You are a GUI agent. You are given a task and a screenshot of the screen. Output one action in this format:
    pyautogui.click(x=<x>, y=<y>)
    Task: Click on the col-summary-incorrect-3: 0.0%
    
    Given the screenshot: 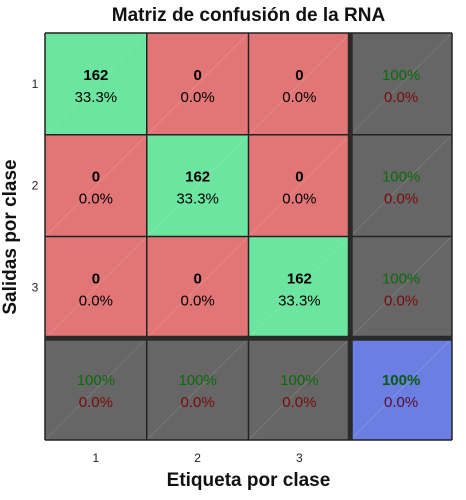 What is the action you would take?
    pyautogui.click(x=299, y=402)
    